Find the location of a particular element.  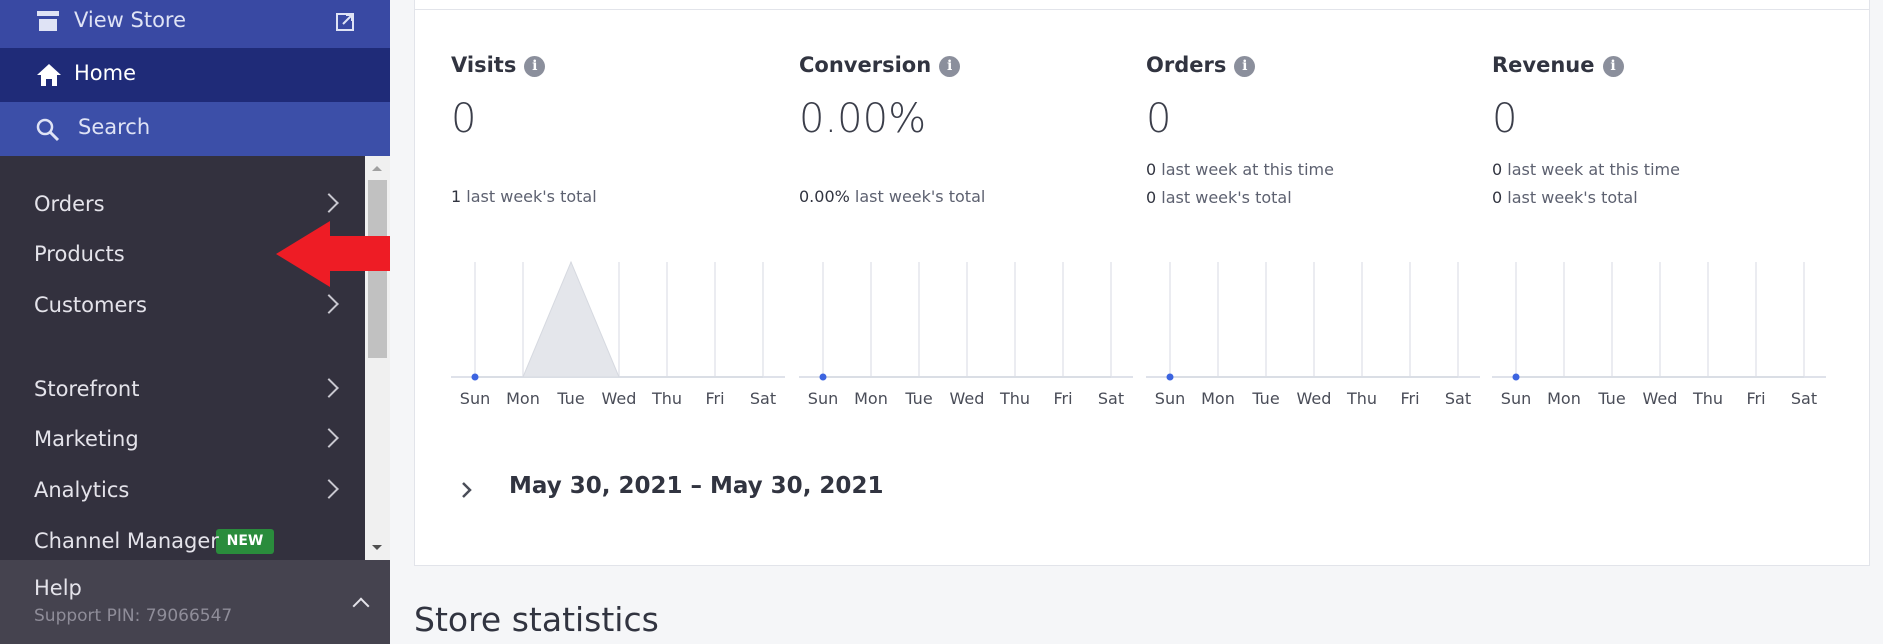

metric-label-text: Revenue is located at coordinates (1543, 65).